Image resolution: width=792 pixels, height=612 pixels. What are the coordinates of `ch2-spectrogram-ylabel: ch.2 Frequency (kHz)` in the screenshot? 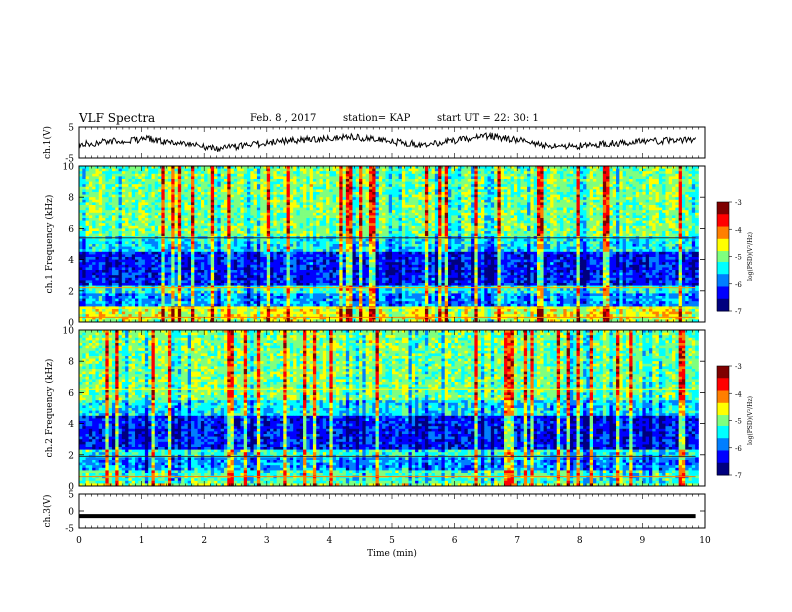 It's located at (49, 408).